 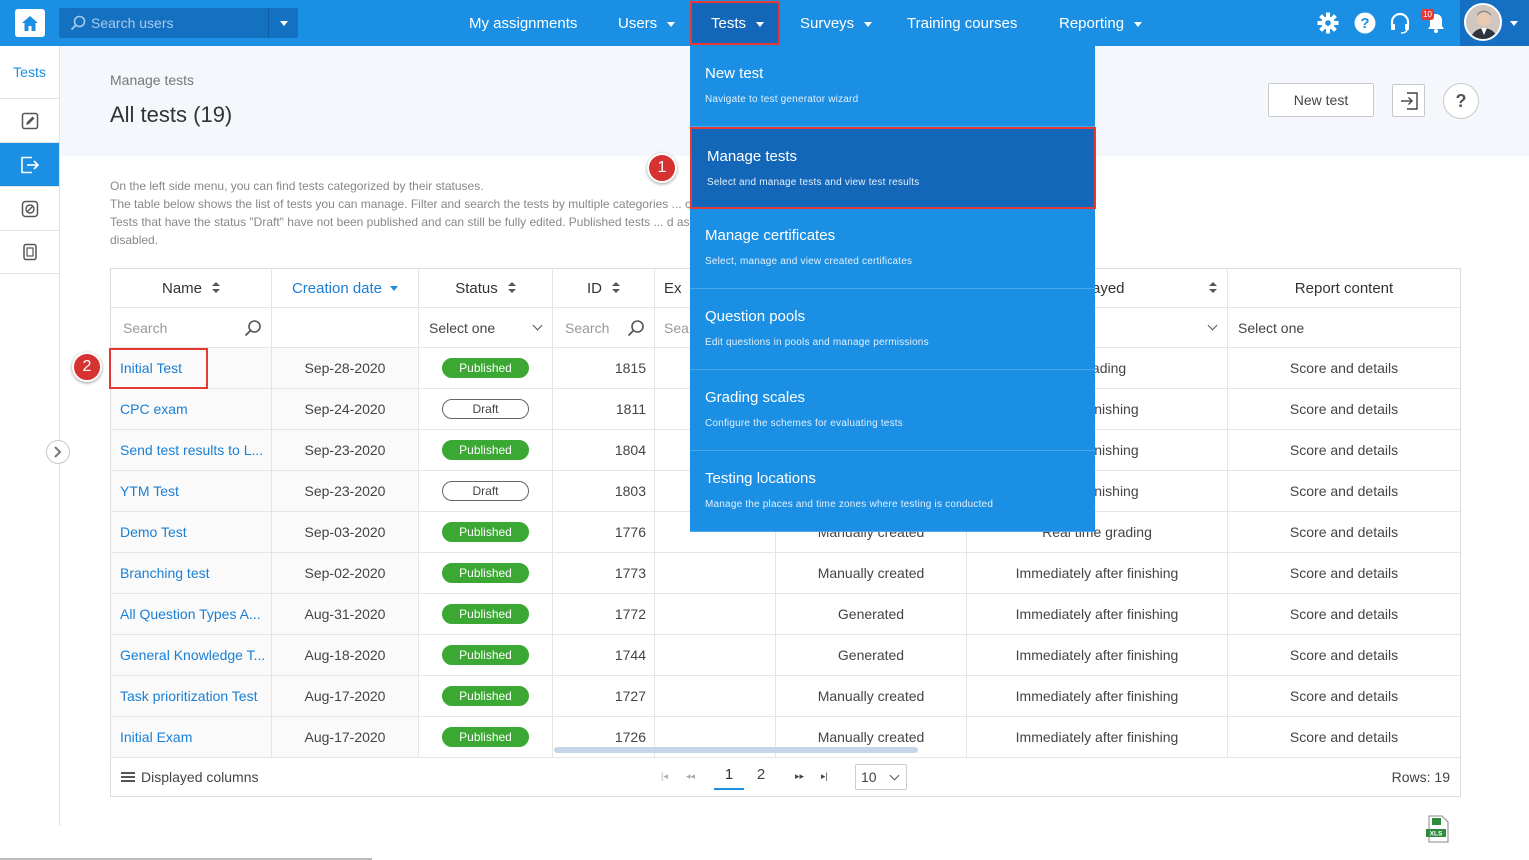 I want to click on sidebar-item-published, so click(x=29, y=164).